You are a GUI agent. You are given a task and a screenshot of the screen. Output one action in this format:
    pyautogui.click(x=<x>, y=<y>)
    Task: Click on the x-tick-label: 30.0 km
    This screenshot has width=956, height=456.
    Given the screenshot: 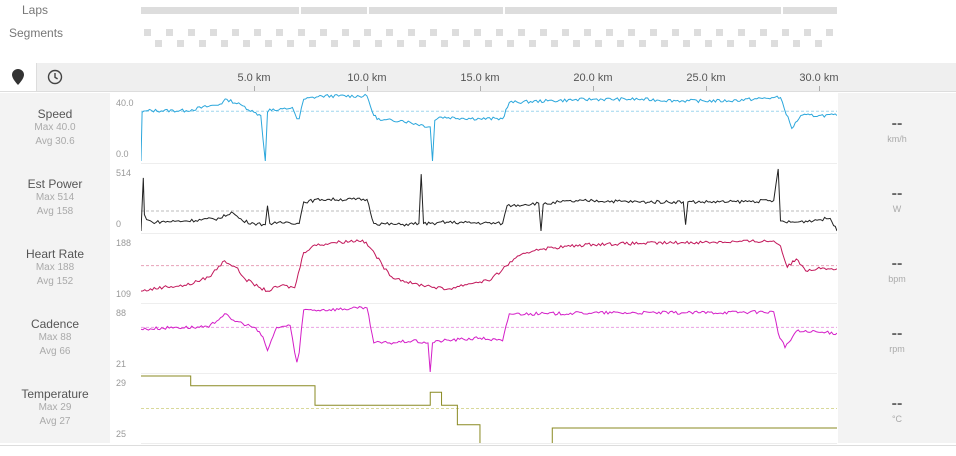 What is the action you would take?
    pyautogui.click(x=819, y=78)
    